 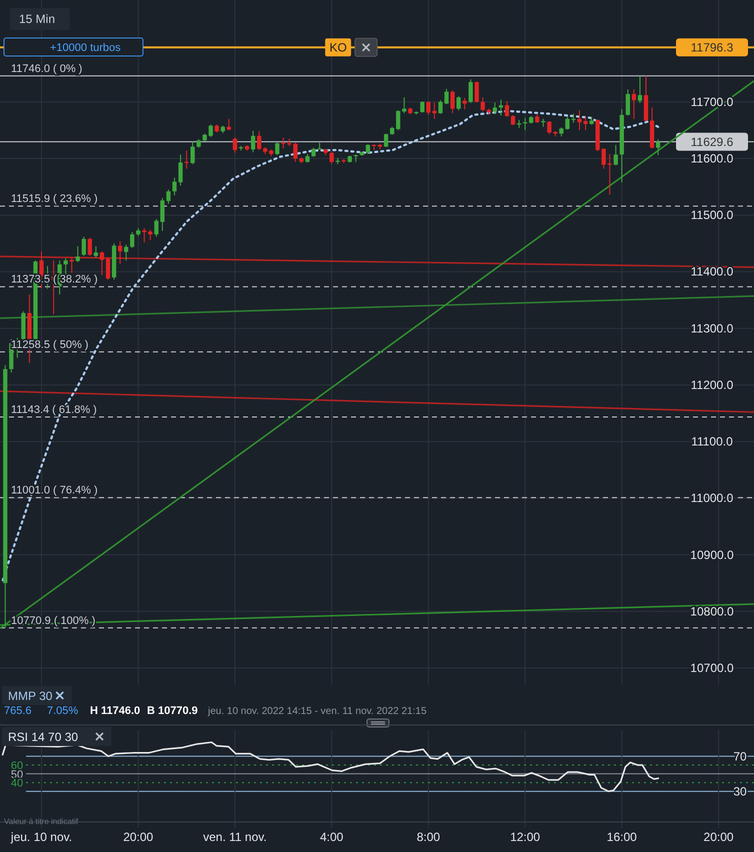 What do you see at coordinates (712, 385) in the screenshot?
I see `y-tick-label: 11200.0` at bounding box center [712, 385].